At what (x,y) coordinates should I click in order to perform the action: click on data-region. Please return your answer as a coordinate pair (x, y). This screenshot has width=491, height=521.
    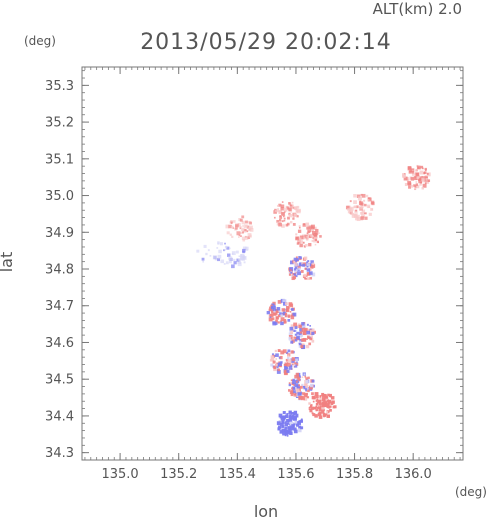
    Looking at the image, I should click on (360, 207).